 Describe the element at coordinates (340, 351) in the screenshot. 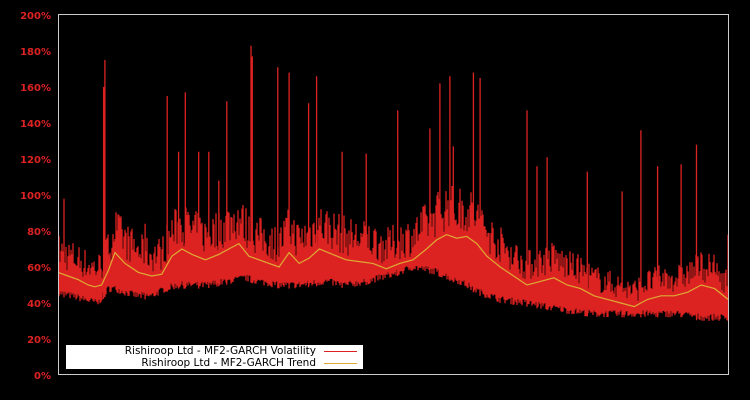

I see `legend-swatch-volatility` at that location.